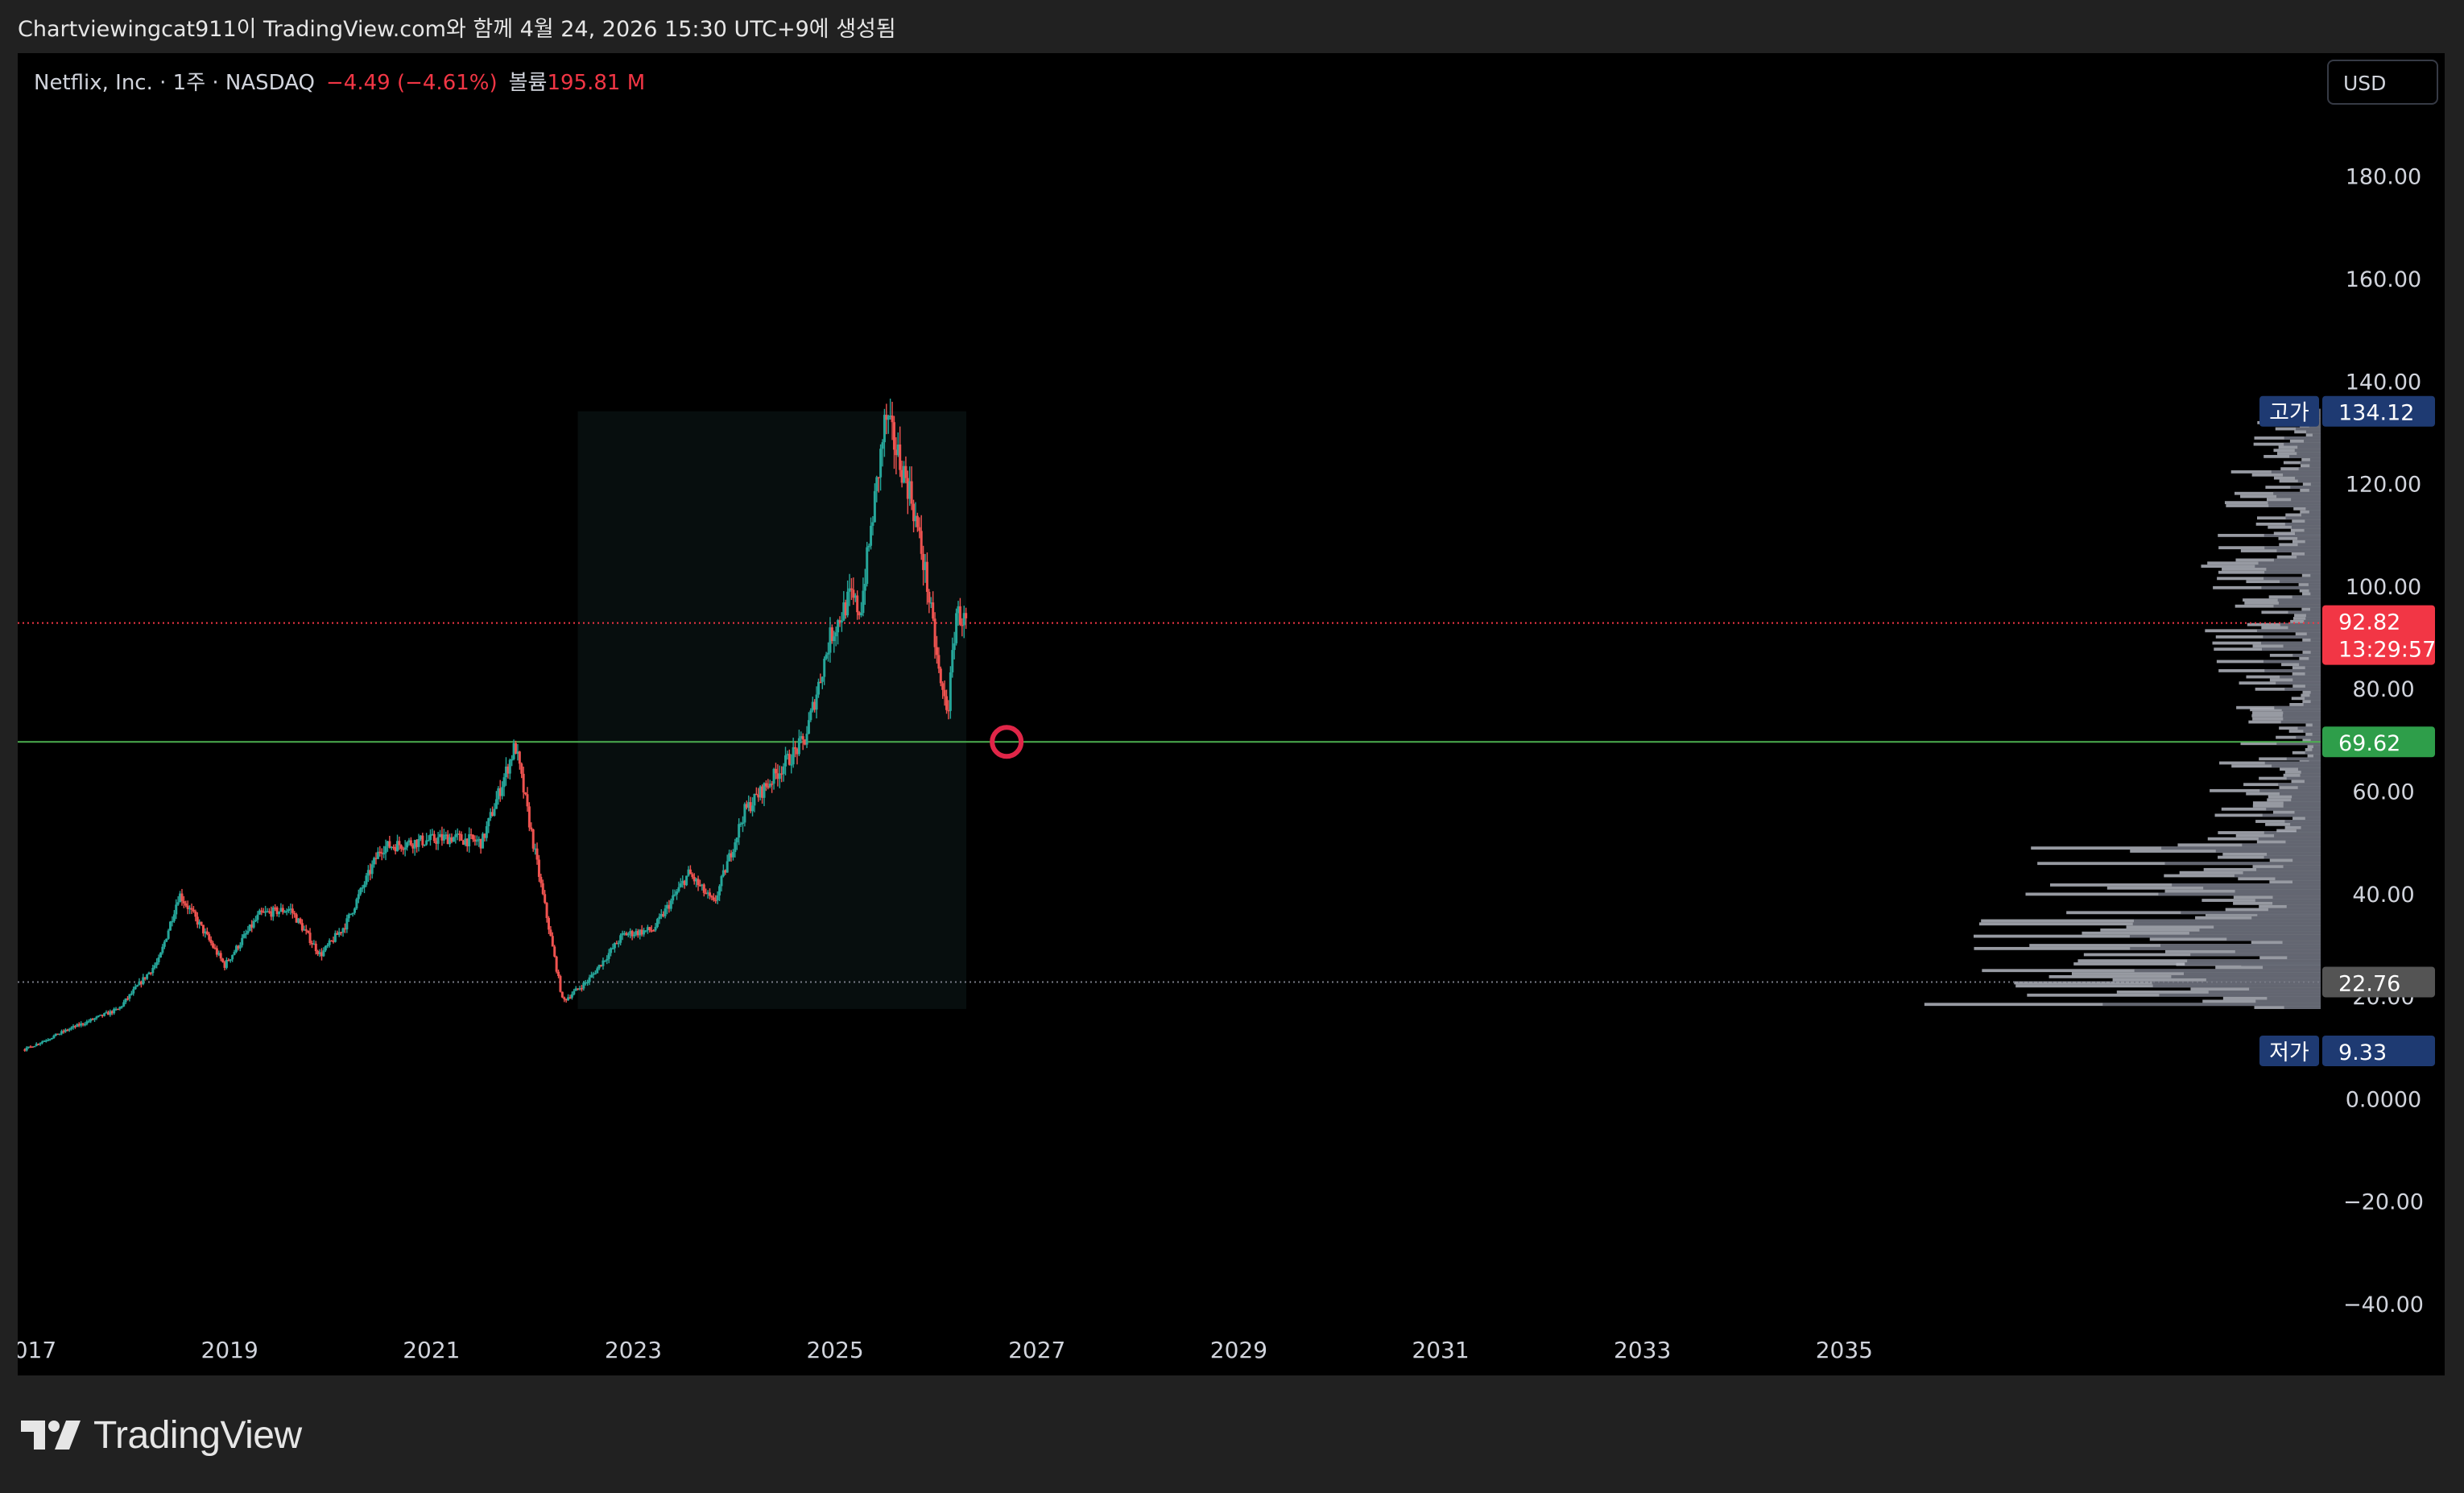 This screenshot has width=2464, height=1493. I want to click on x-tick-label: 2035, so click(1844, 1350).